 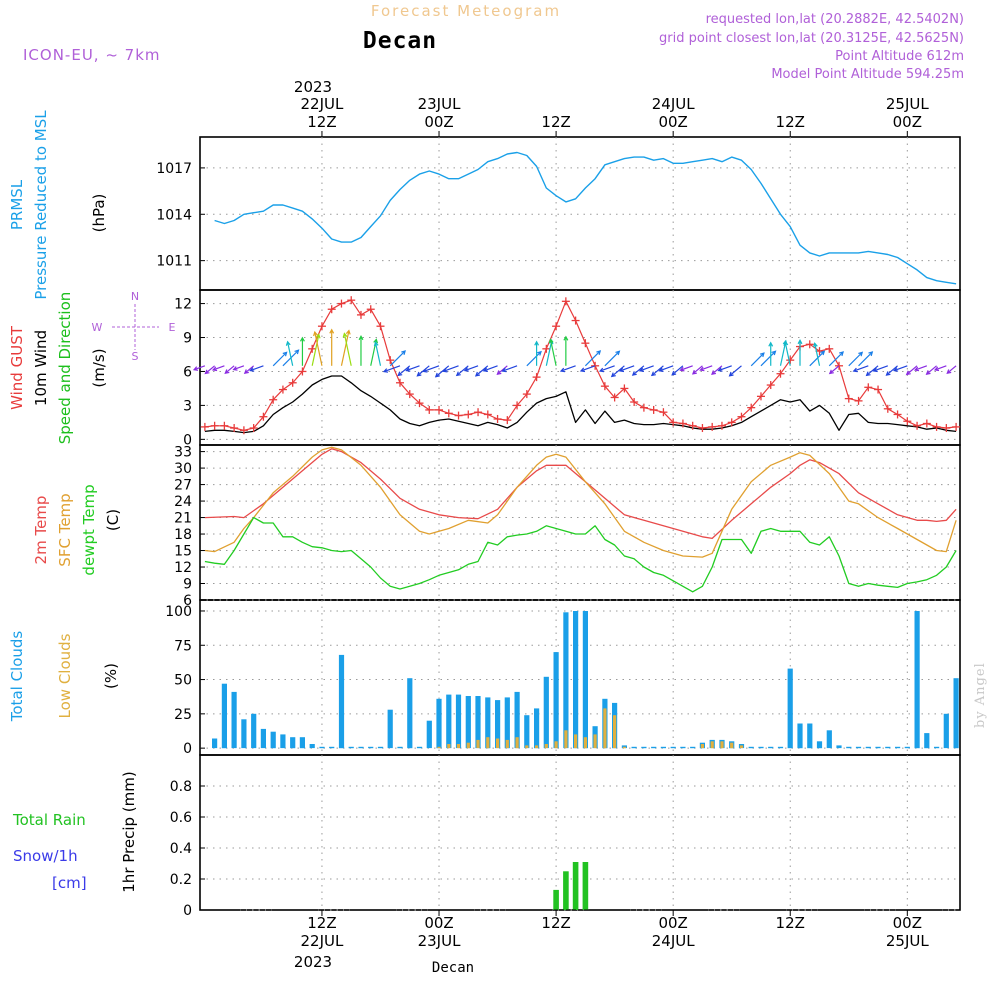 I want to click on y-tick-label: 27, so click(x=183, y=486).